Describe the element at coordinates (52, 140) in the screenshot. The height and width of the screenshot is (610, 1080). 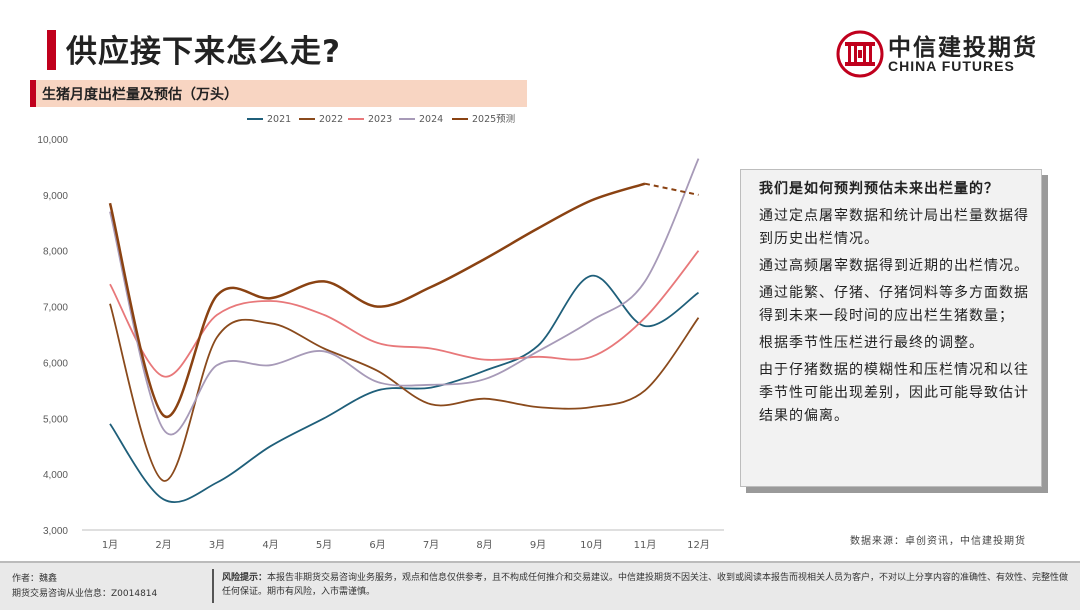
I see `y-tick-label: 10,000` at that location.